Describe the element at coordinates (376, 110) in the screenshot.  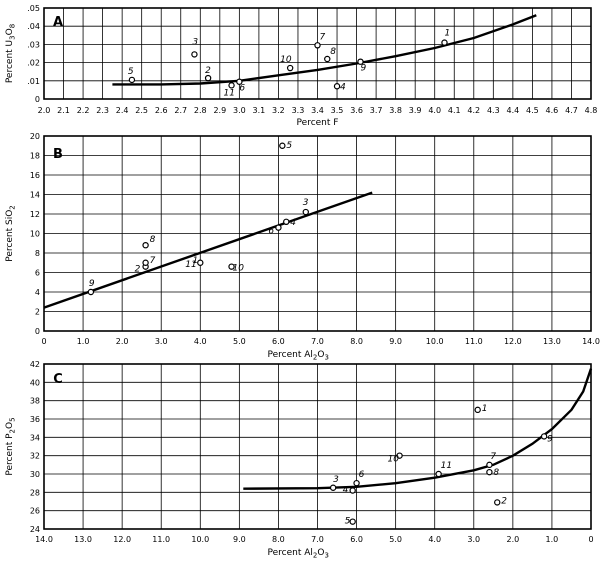
I see `x-tick-label: 3.7` at that location.